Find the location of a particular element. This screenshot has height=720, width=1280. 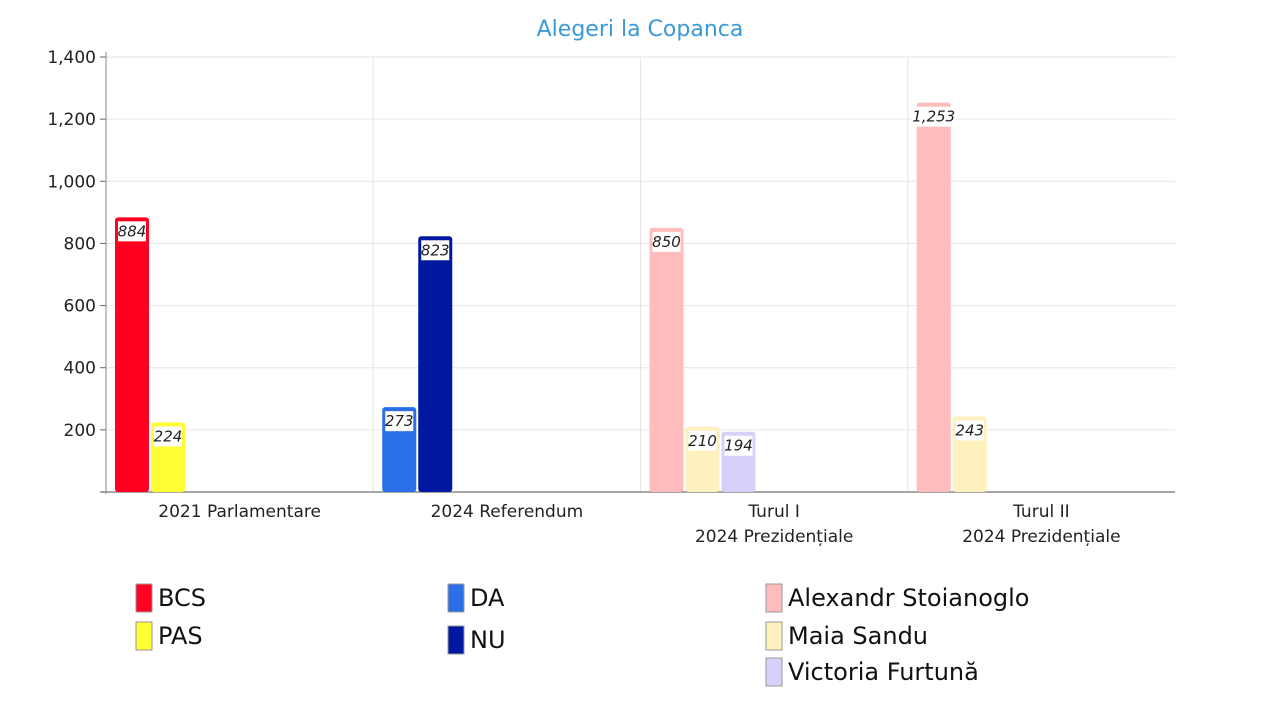

chart-title: Alegeri la Copanca is located at coordinates (640, 29).